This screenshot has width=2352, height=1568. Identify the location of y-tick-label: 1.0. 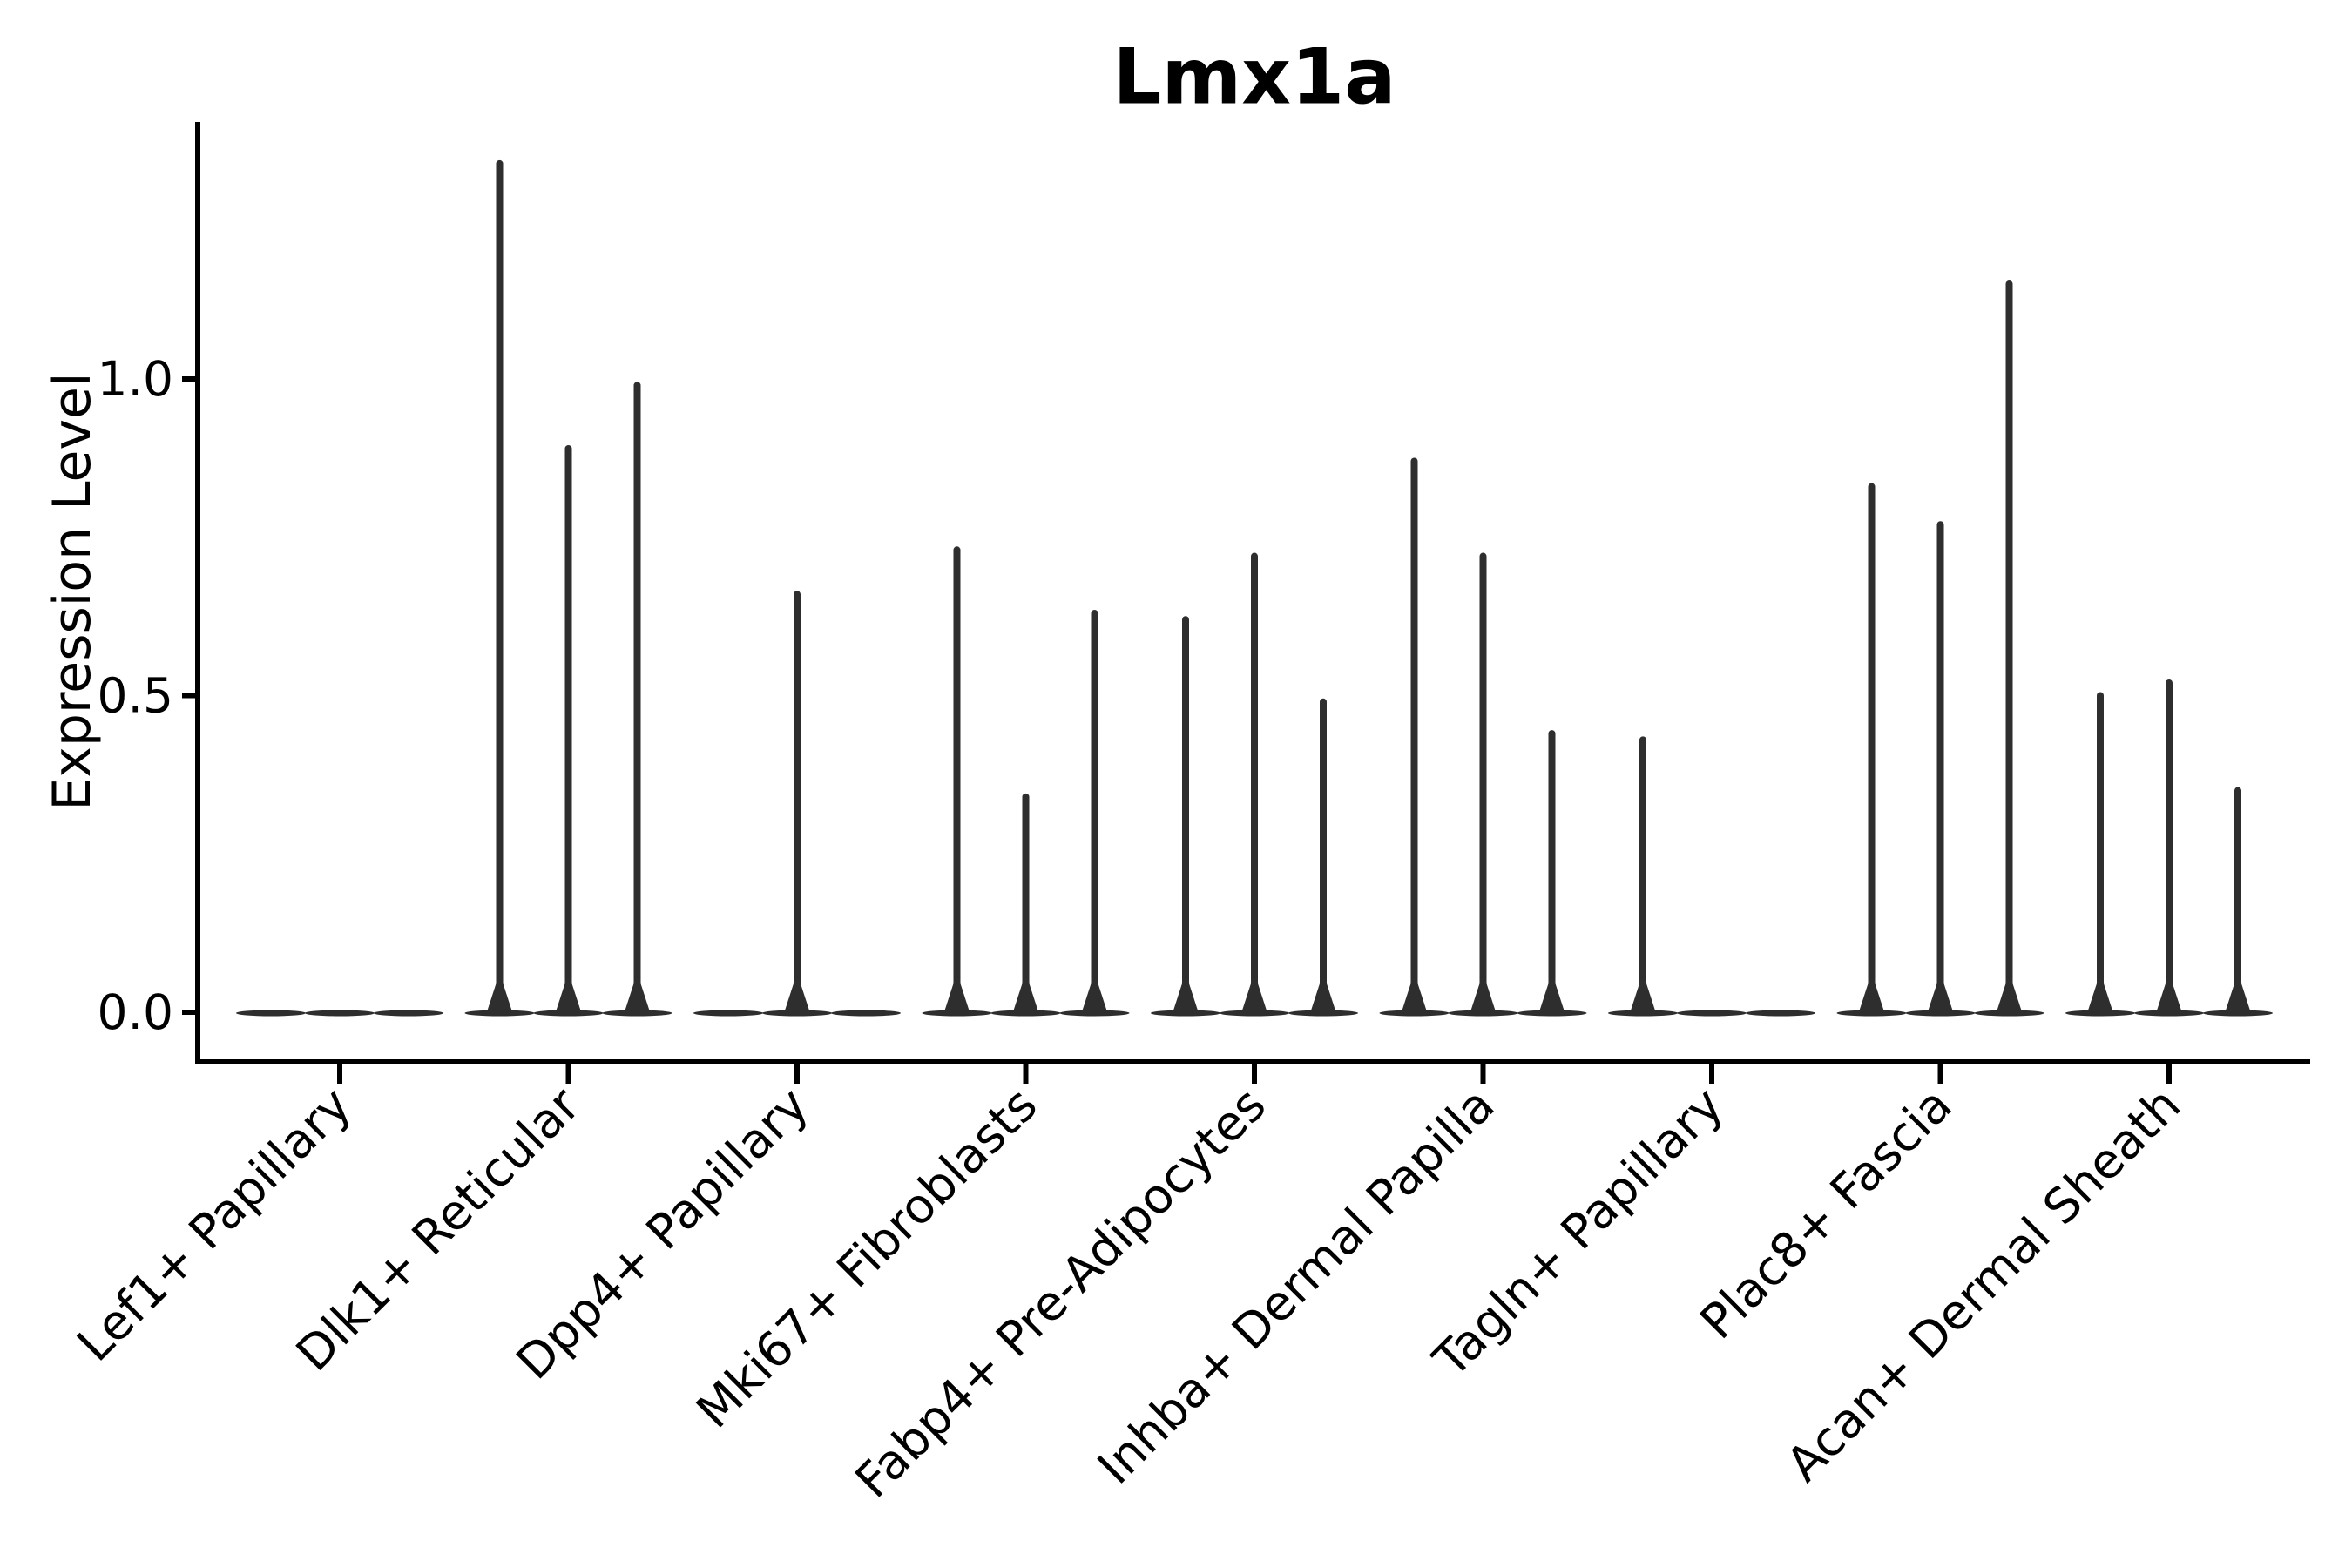
(135, 379).